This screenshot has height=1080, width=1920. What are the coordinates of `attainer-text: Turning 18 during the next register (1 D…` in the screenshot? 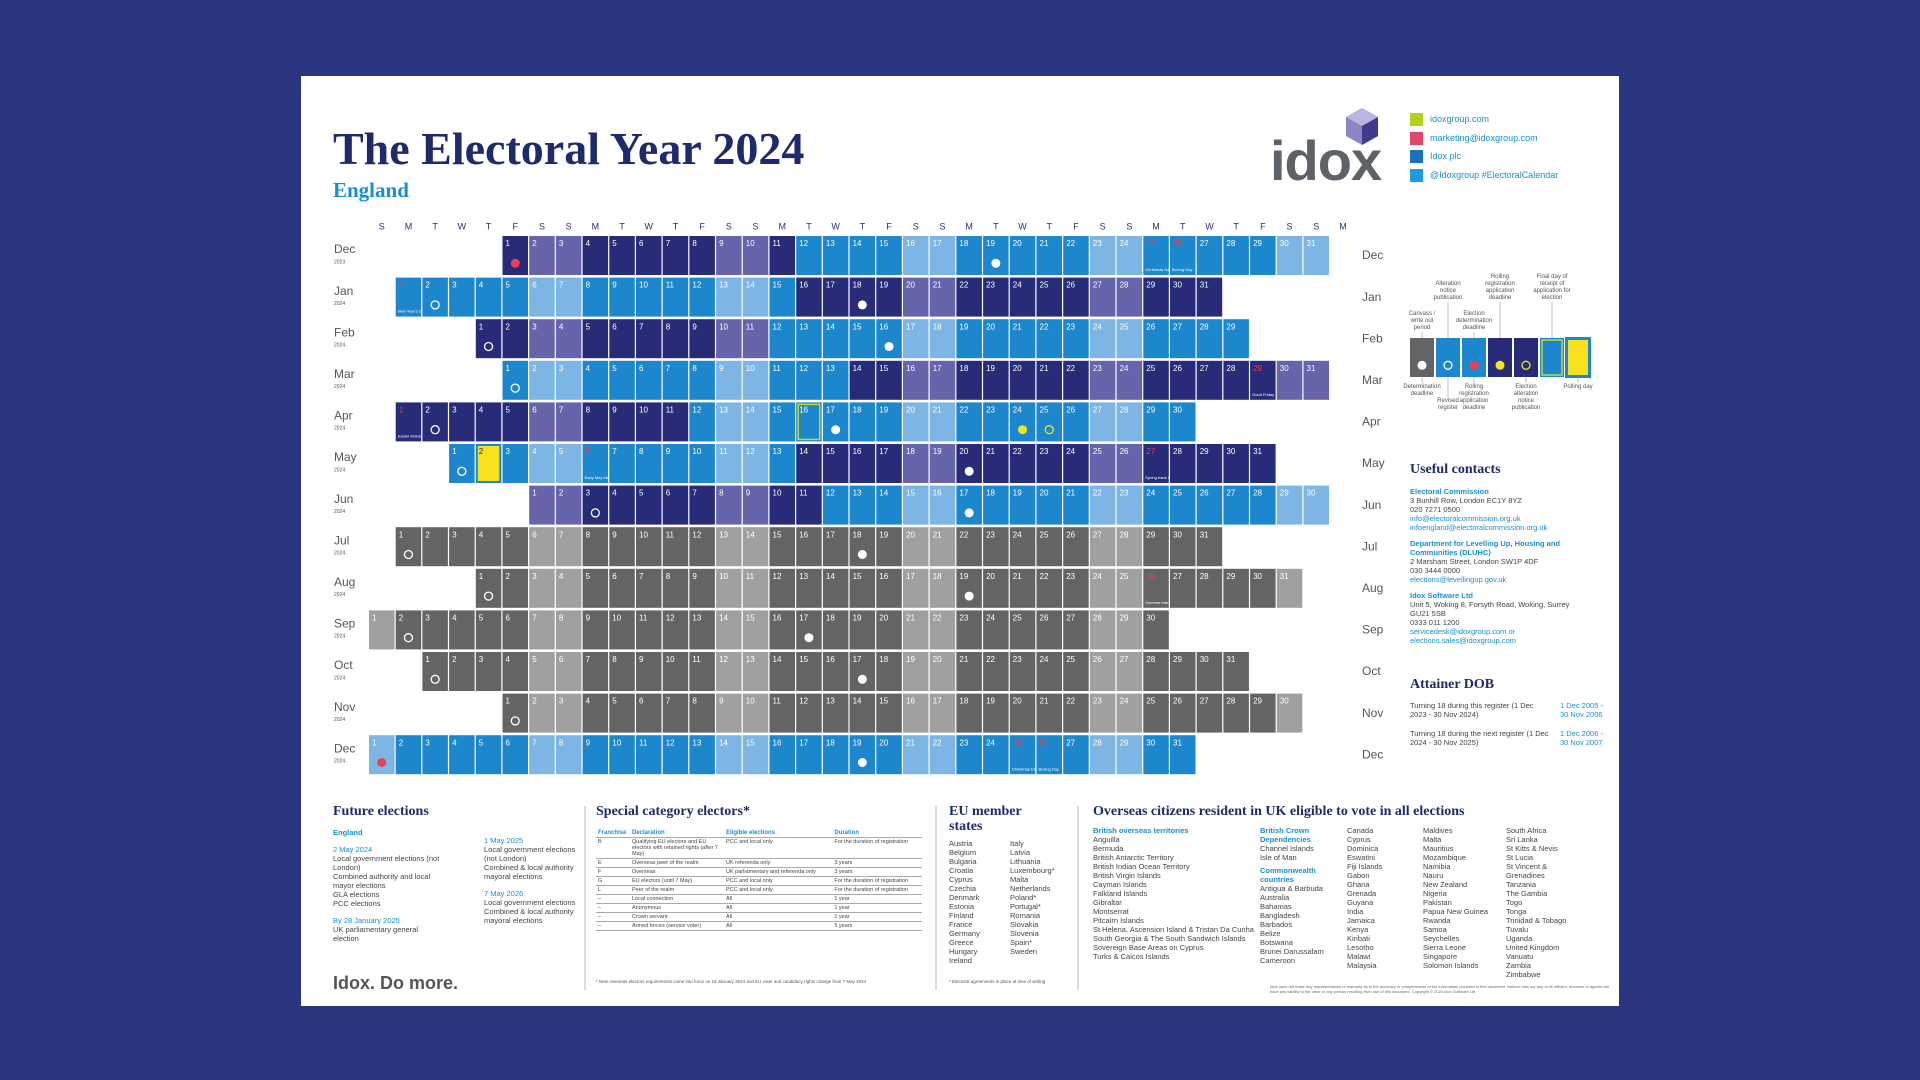 It's located at (1479, 738).